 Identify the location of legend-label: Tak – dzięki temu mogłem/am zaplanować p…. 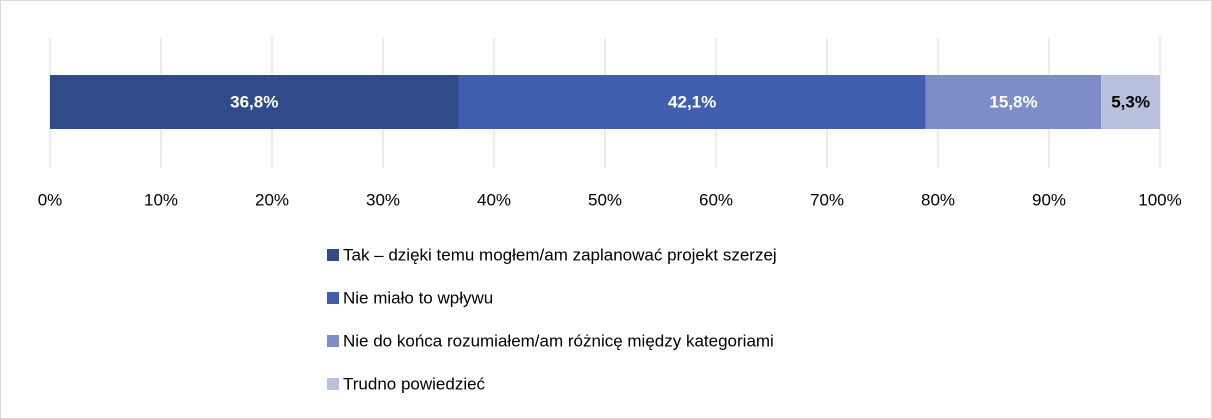
(560, 254).